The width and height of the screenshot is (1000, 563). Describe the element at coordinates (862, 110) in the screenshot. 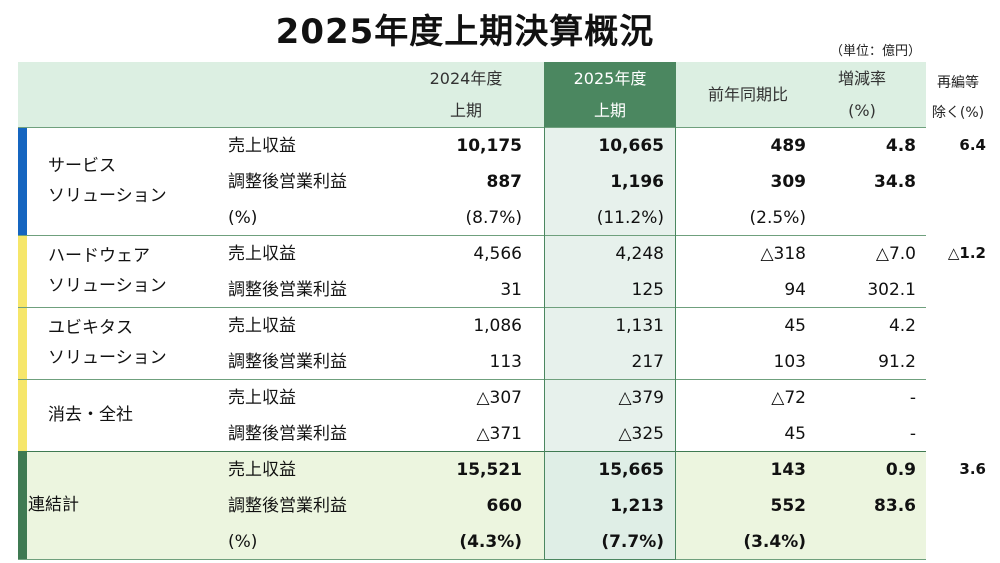

I see `header-rate-line-1: (%)` at that location.